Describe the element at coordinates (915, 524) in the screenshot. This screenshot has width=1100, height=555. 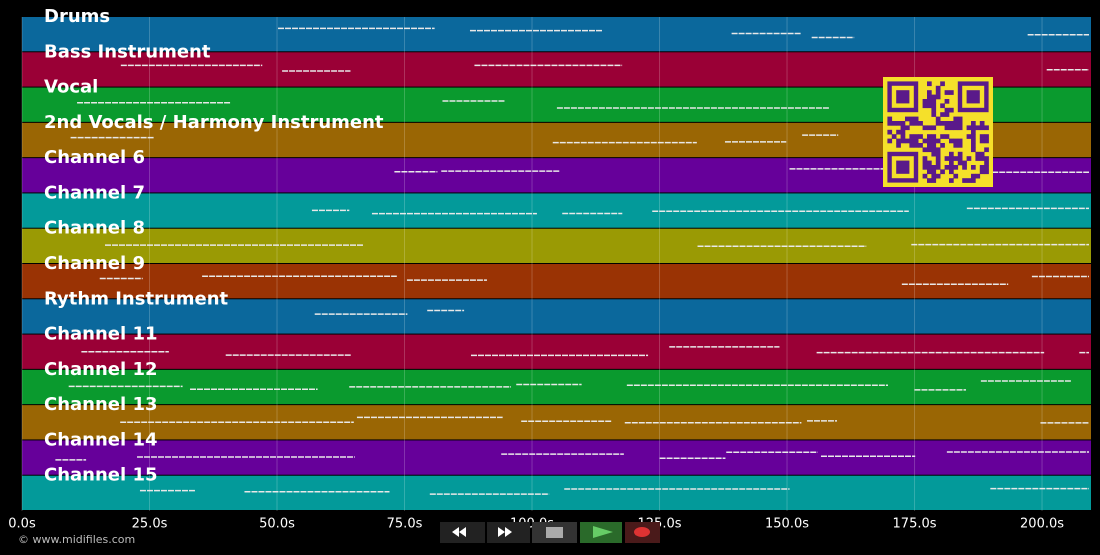
I see `x-tick-label: 175.0s` at that location.